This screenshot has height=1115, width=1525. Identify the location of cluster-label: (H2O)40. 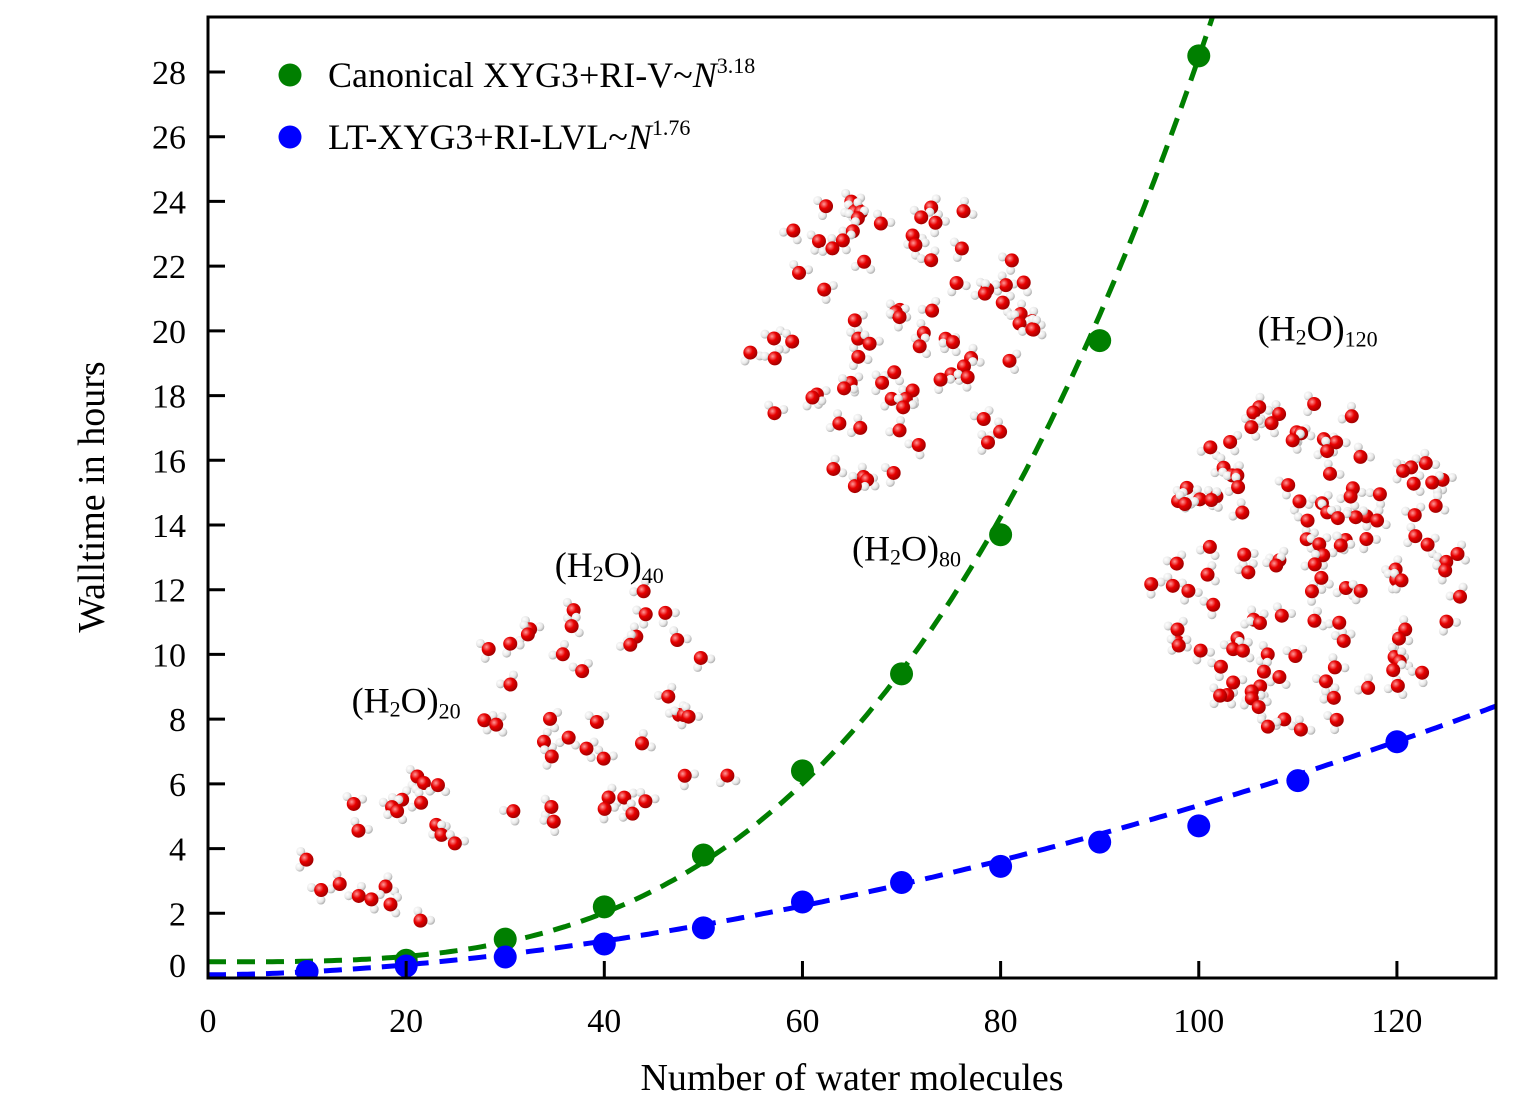
(609, 566).